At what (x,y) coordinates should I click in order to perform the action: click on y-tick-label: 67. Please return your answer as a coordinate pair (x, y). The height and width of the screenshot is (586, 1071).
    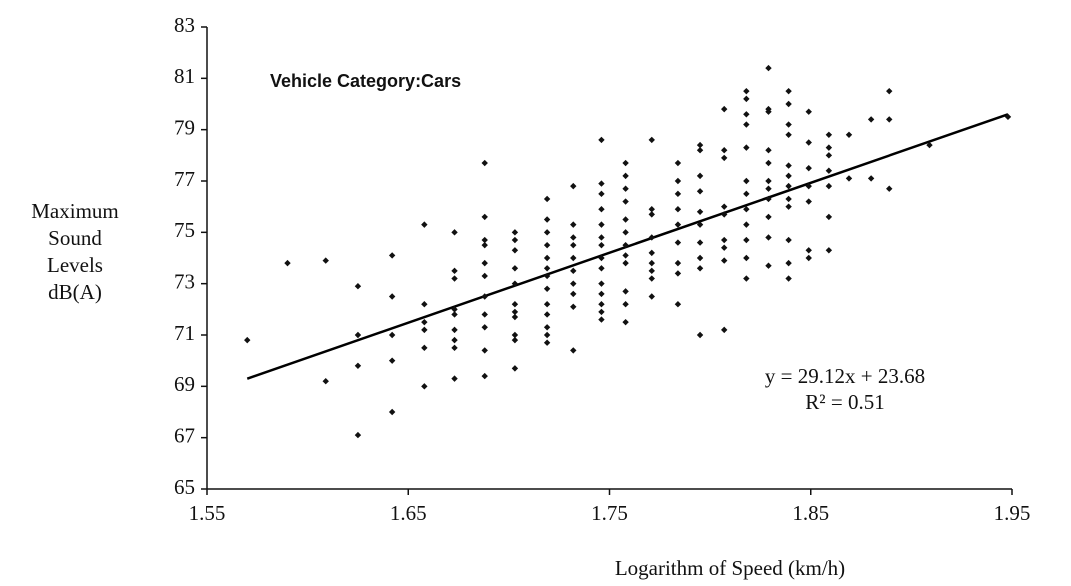
    Looking at the image, I should click on (184, 435).